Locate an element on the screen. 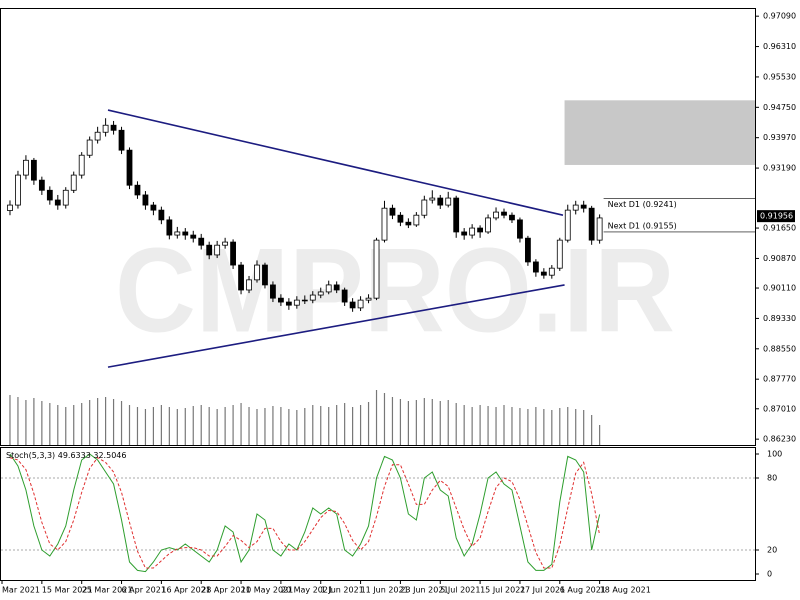 Image resolution: width=800 pixels, height=600 pixels. x-tick-label: 20 May 2021 is located at coordinates (307, 590).